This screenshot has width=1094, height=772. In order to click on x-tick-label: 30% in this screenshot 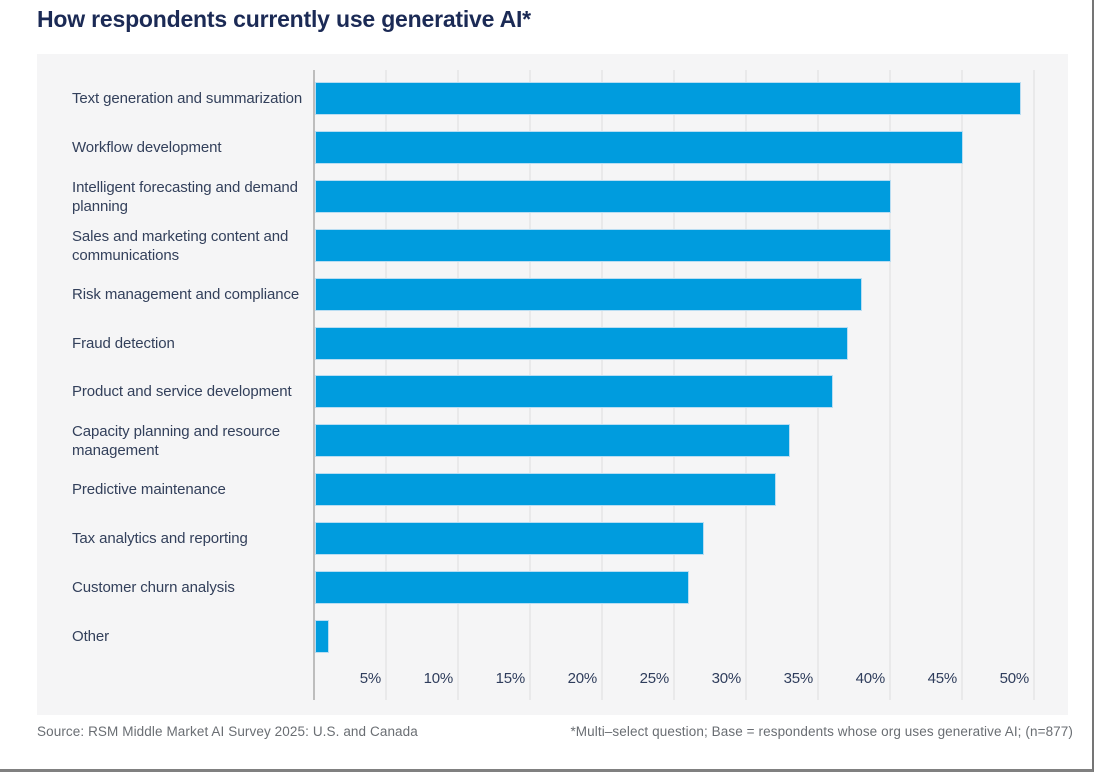, I will do `click(726, 678)`.